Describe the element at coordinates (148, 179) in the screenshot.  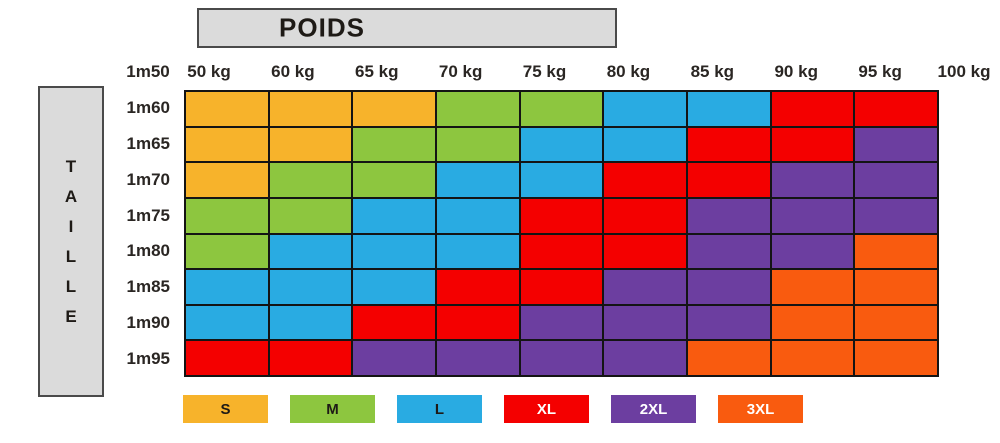
I see `height-label: 1m70` at that location.